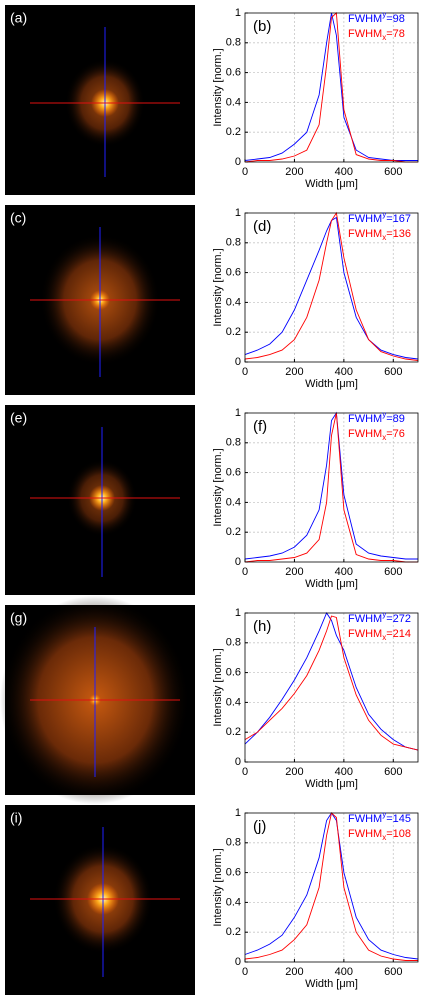 The height and width of the screenshot is (1003, 431). Describe the element at coordinates (395, 19) in the screenshot. I see `legend-value: =98` at that location.